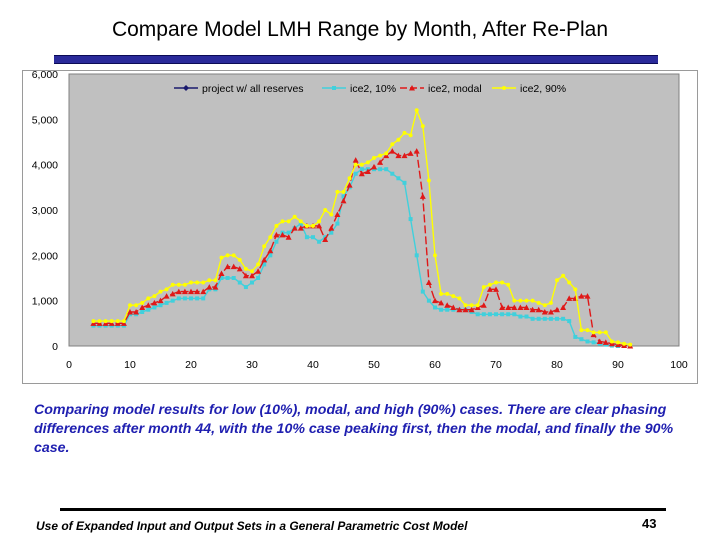 This screenshot has width=720, height=540. Describe the element at coordinates (374, 365) in the screenshot. I see `x-tick-label: 50` at that location.